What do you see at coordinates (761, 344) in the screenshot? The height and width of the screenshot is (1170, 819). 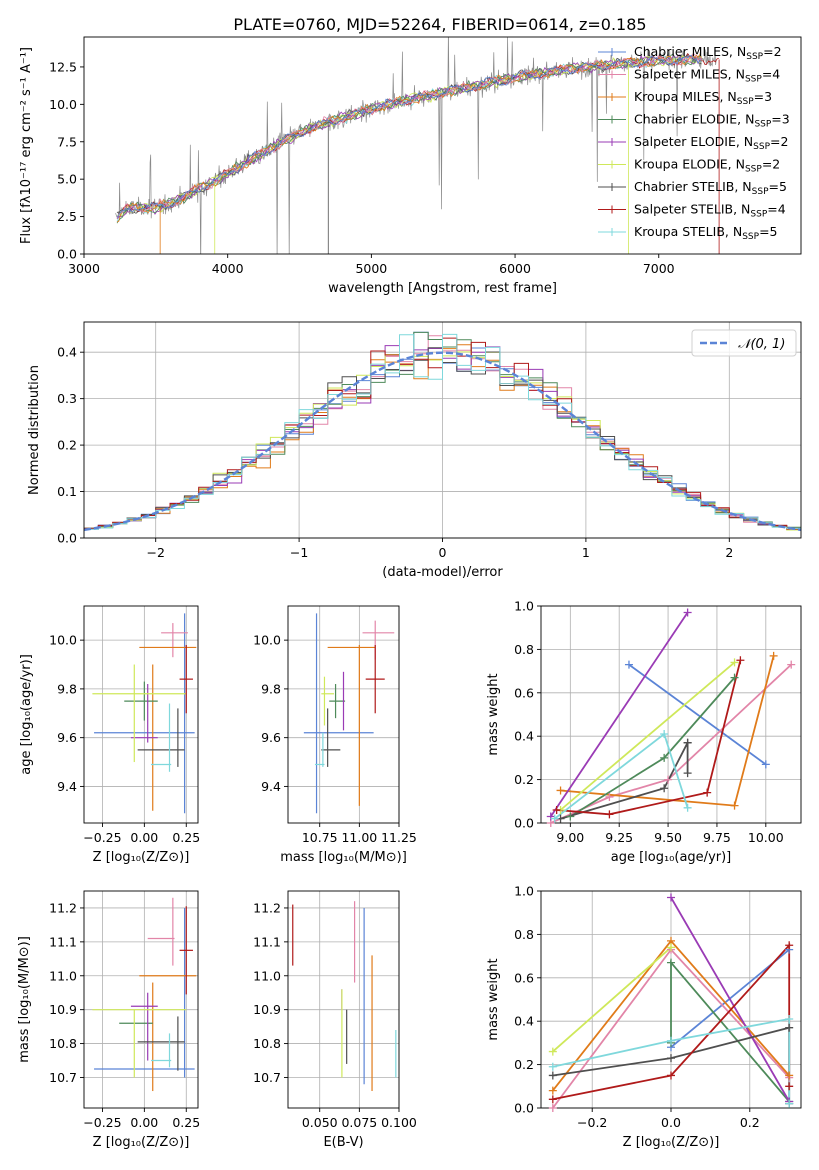 I see `residual-legend-label: 𝒩(0, 1)` at bounding box center [761, 344].